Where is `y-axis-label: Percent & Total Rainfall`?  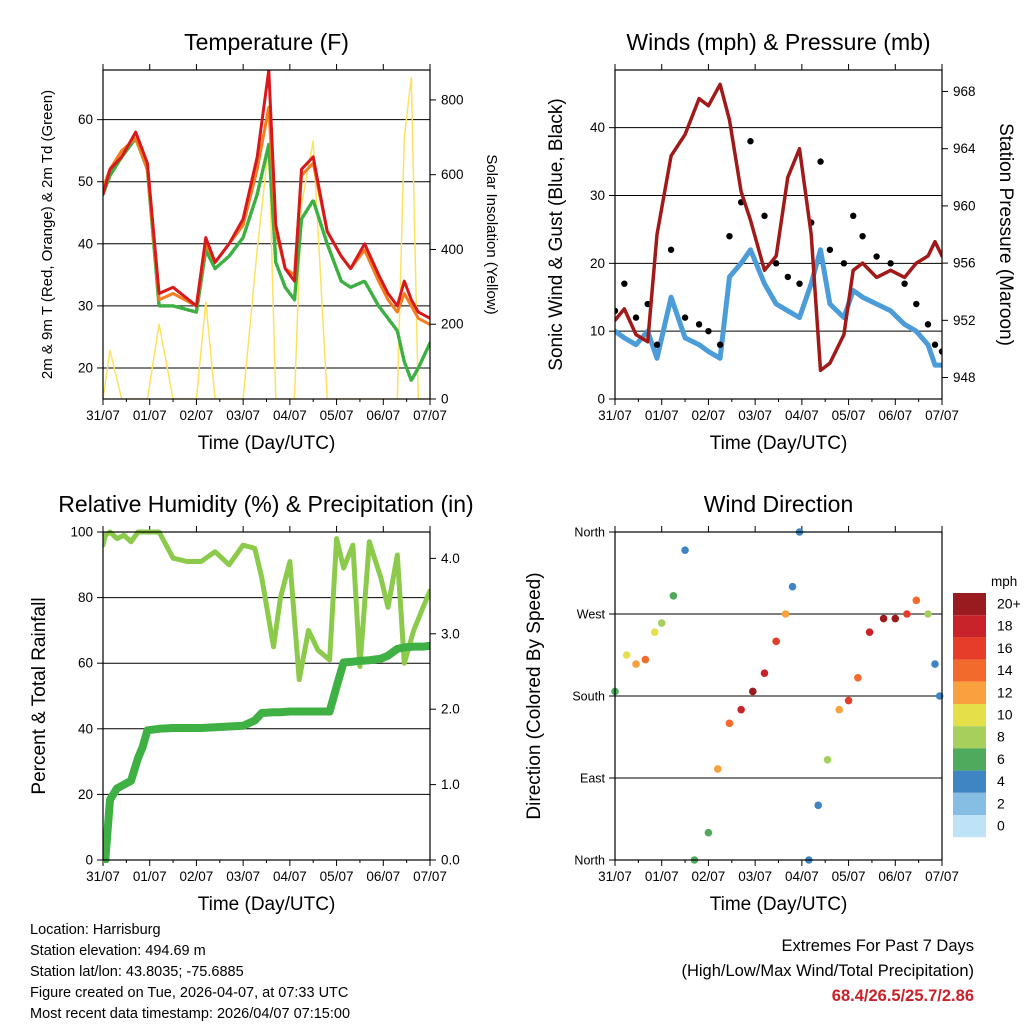 y-axis-label: Percent & Total Rainfall is located at coordinates (39, 695).